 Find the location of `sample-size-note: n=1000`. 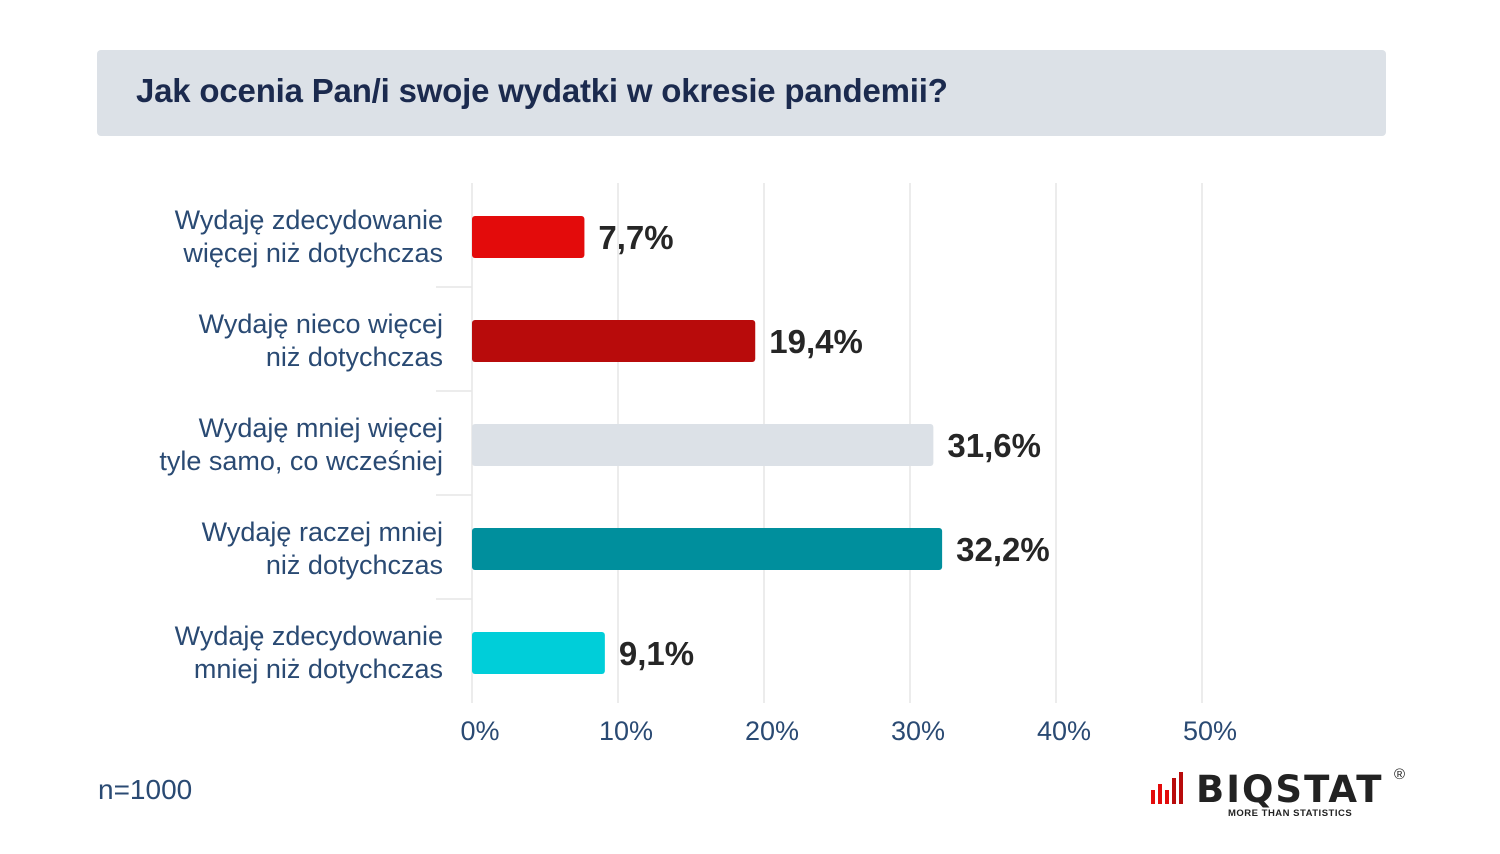

sample-size-note: n=1000 is located at coordinates (145, 789).